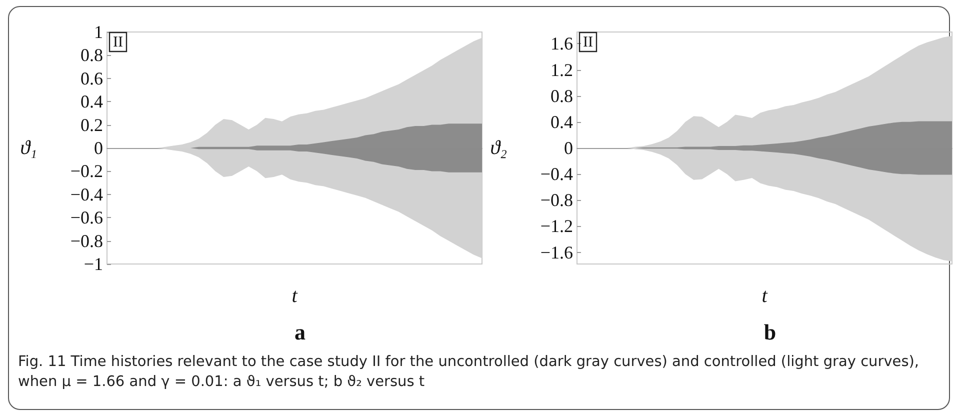 This screenshot has width=956, height=418. What do you see at coordinates (556, 226) in the screenshot?
I see `y-tick-label: −1.2` at bounding box center [556, 226].